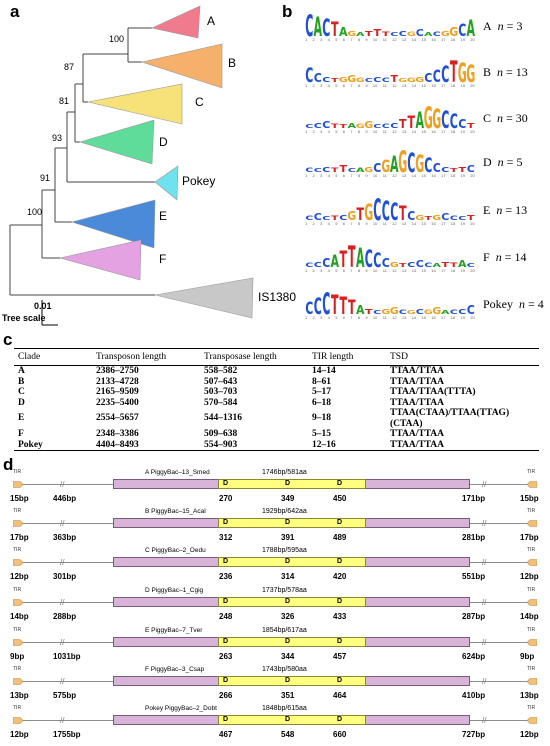  I want to click on position-number: 17, so click(443, 39).